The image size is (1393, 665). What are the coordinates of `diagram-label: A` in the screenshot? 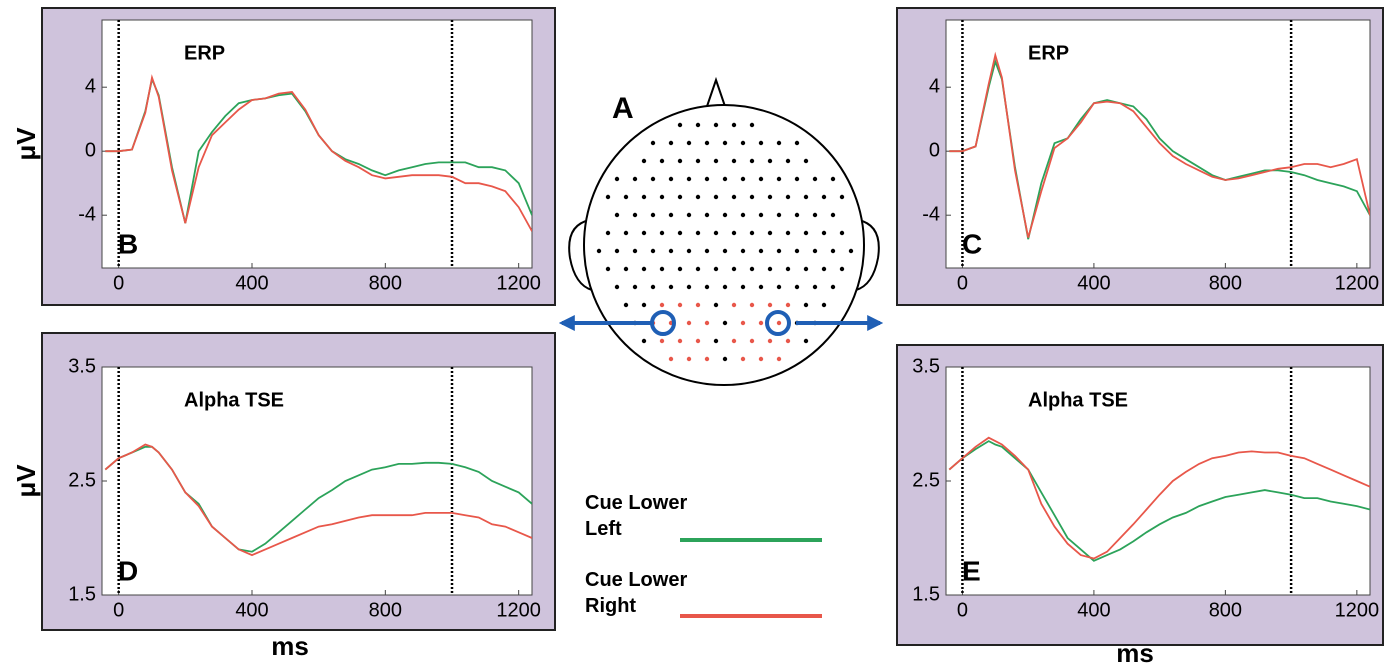 It's located at (623, 108).